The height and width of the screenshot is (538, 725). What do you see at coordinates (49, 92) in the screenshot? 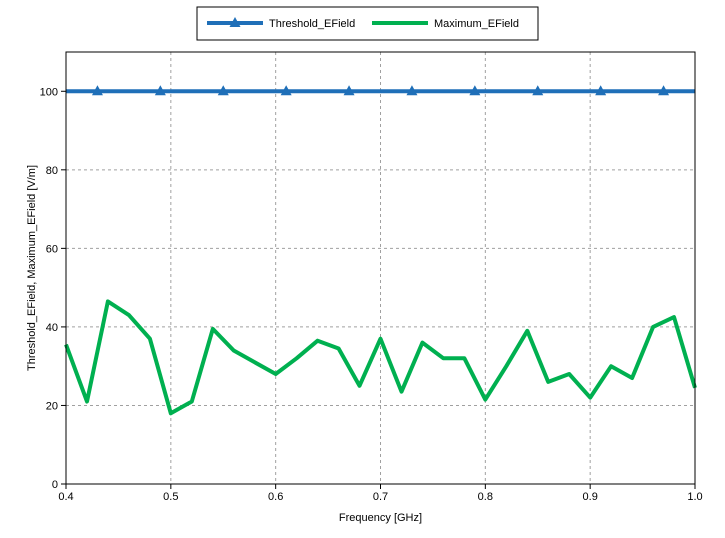
I see `y-tick-label: 100` at bounding box center [49, 92].